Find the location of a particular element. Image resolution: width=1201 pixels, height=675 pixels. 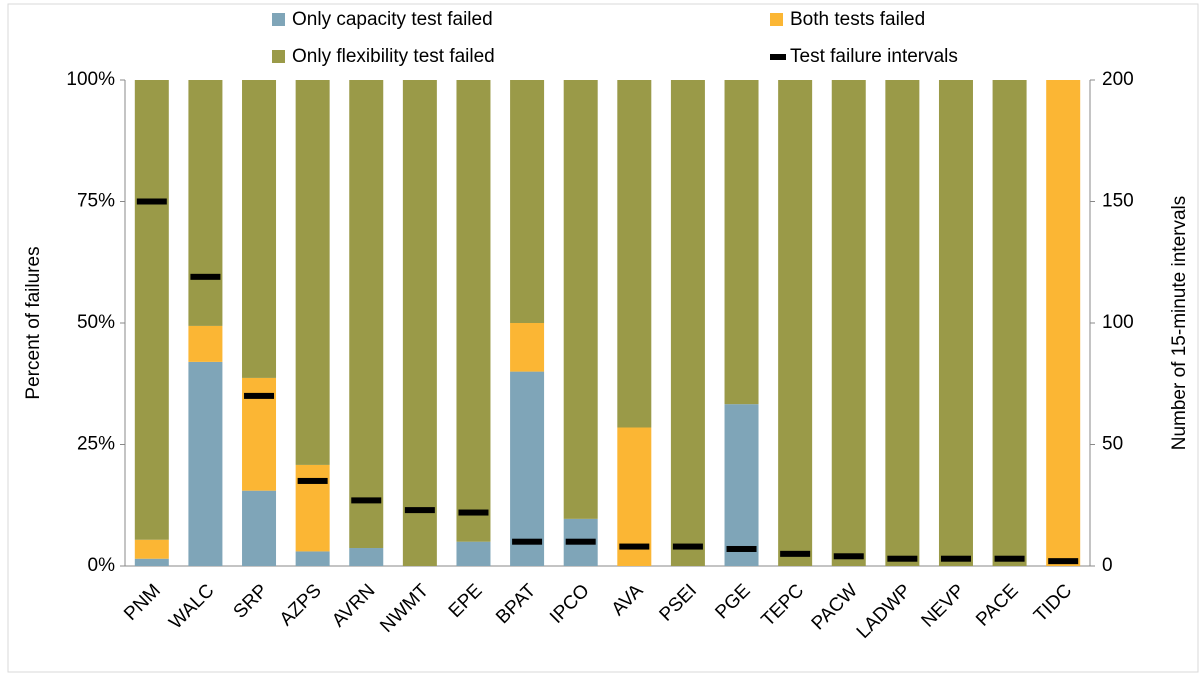

y2-axis-label: Number of 15-minute intervals is located at coordinates (1179, 323).